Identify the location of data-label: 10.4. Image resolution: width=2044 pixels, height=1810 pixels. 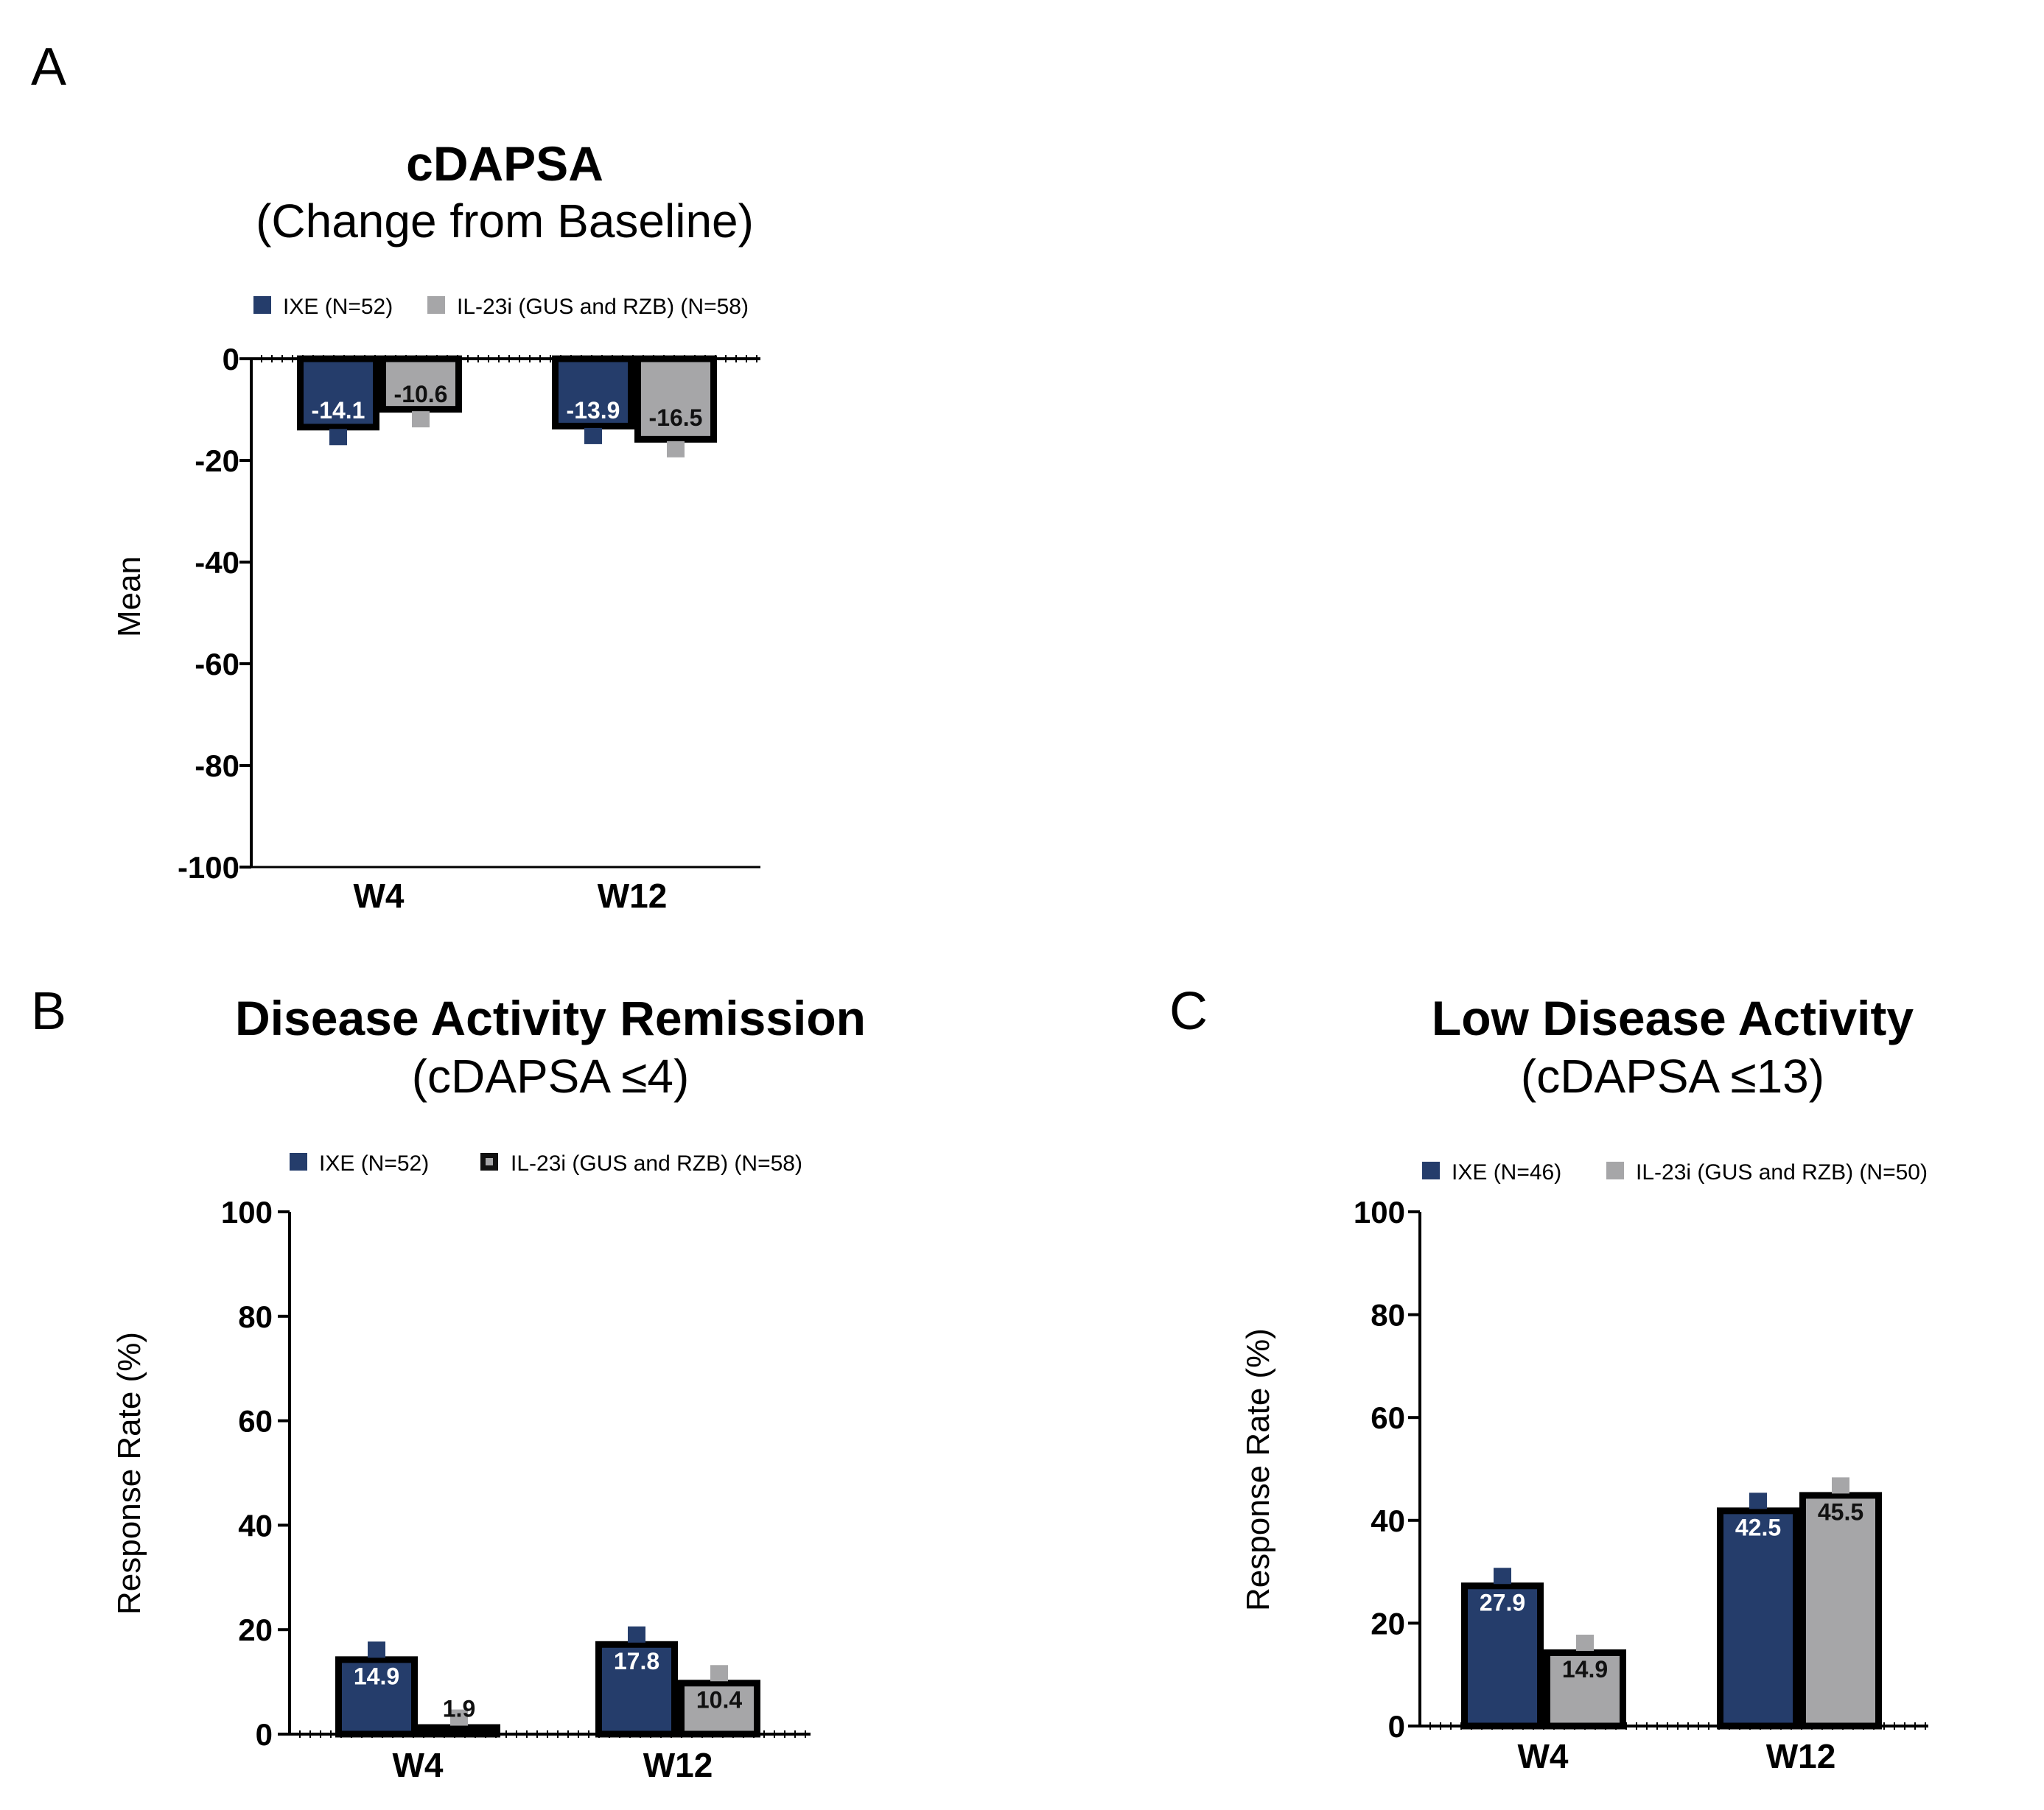
(719, 1699).